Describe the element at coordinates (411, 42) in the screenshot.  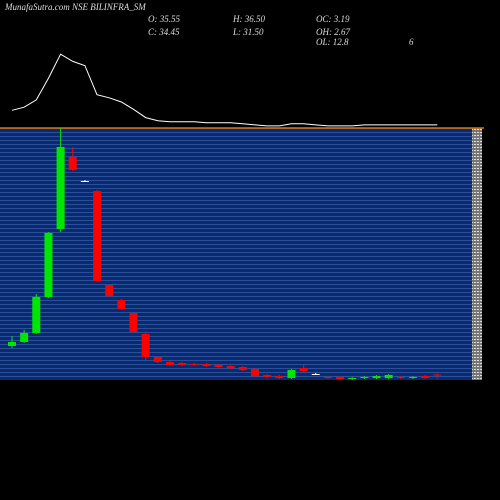
I see `ohlc-label: 6` at that location.